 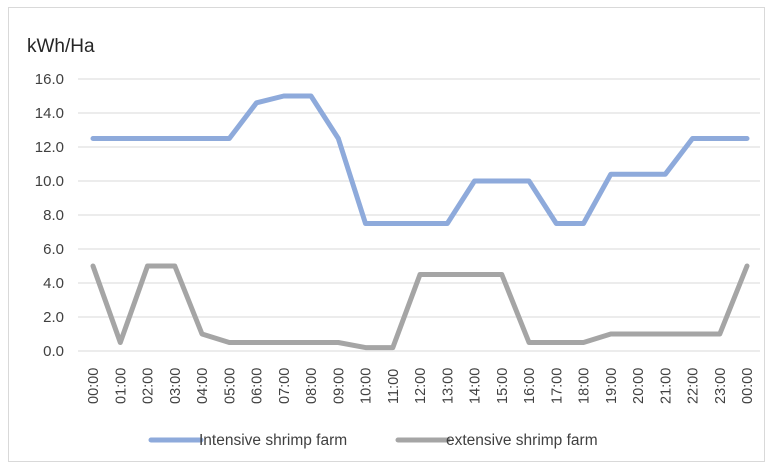 What do you see at coordinates (639, 386) in the screenshot?
I see `x-tick-label: 20:00` at bounding box center [639, 386].